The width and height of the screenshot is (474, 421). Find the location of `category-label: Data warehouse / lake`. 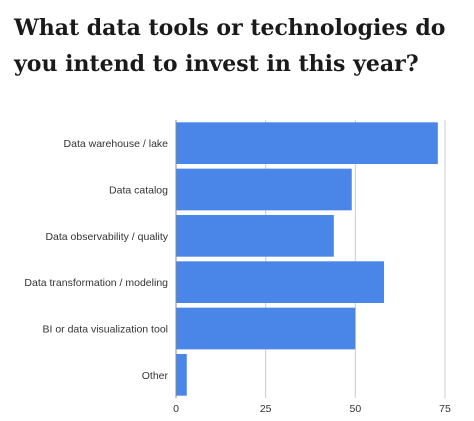

category-label: Data warehouse / lake is located at coordinates (116, 144).